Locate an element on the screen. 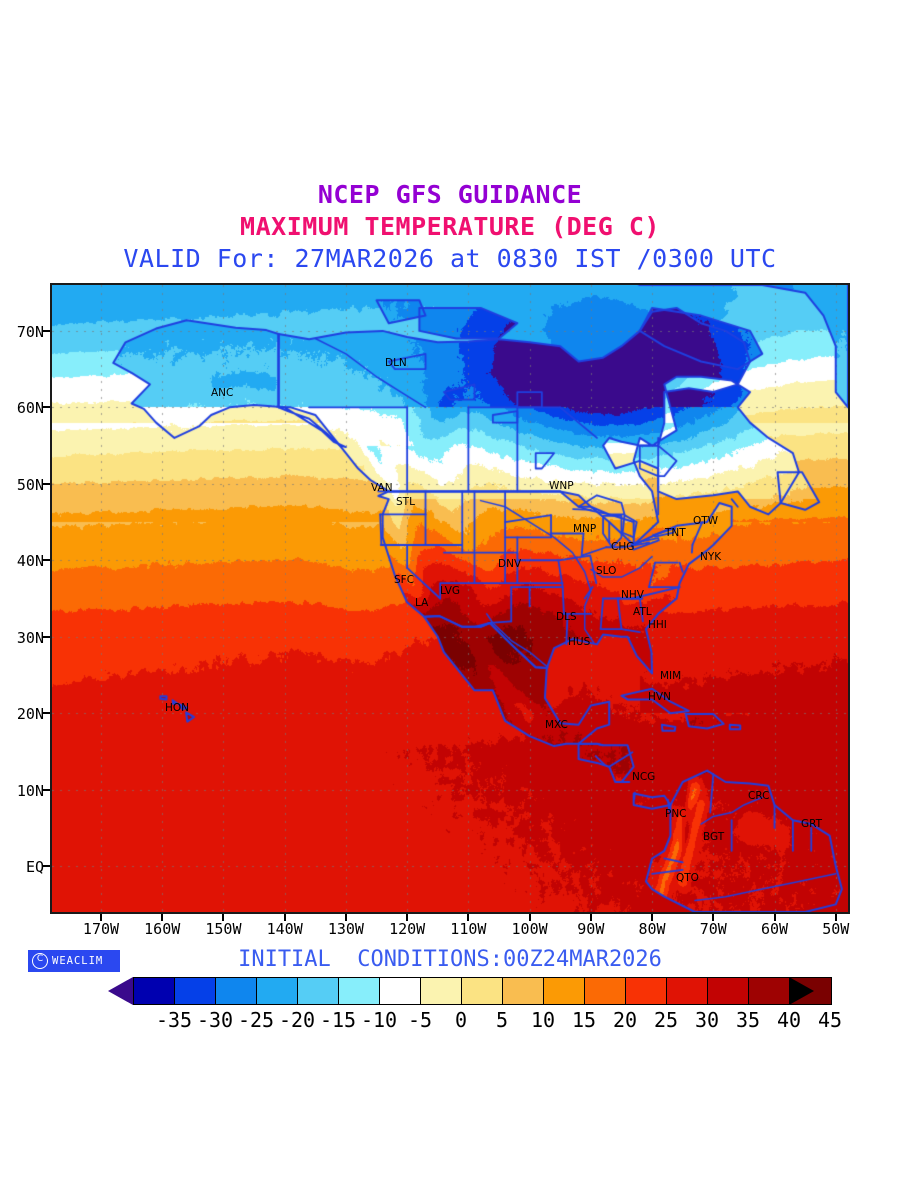  initial-conditions-text: INITIAL CONDITIONS:00Z24MAR2026 is located at coordinates (450, 959).